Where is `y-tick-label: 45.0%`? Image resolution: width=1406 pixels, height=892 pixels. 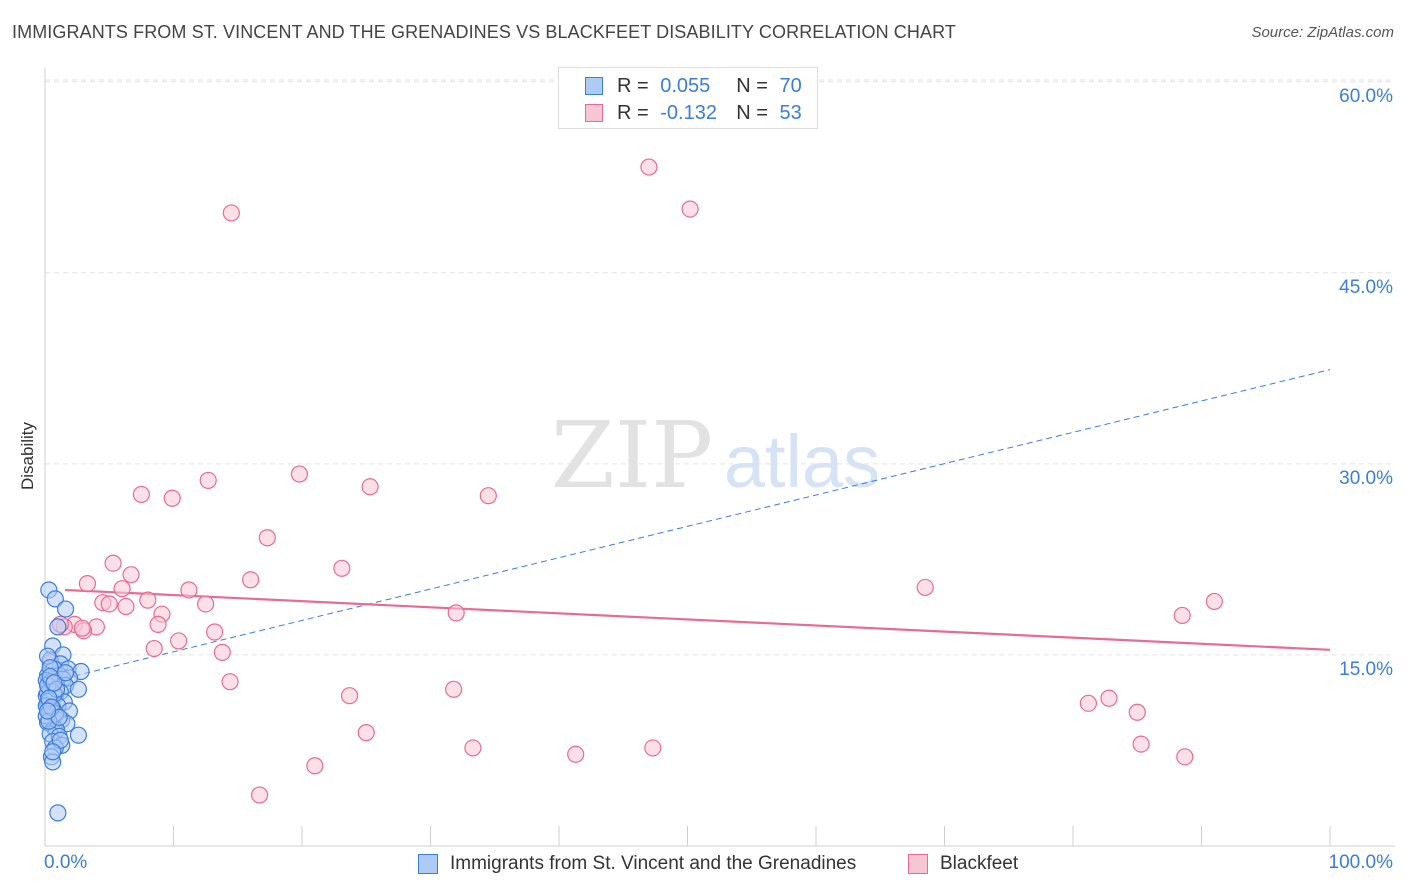
y-tick-label: 45.0% is located at coordinates (1366, 287).